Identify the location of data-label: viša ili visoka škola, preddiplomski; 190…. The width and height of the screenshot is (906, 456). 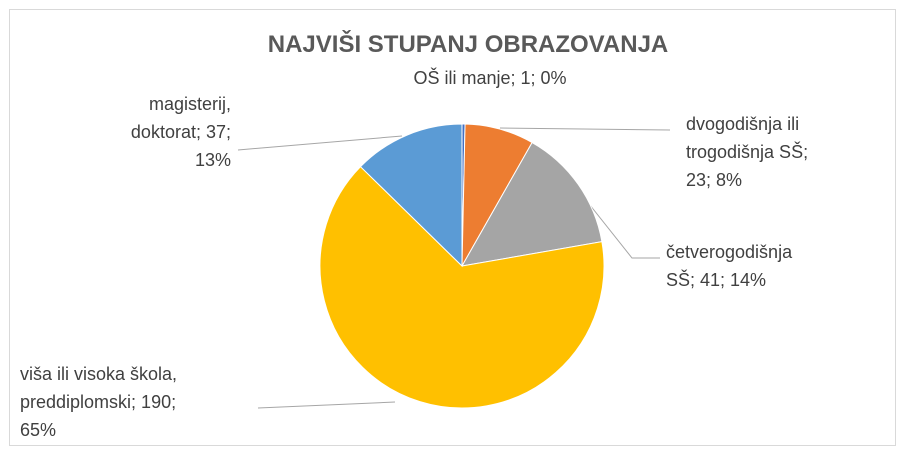
(98, 402).